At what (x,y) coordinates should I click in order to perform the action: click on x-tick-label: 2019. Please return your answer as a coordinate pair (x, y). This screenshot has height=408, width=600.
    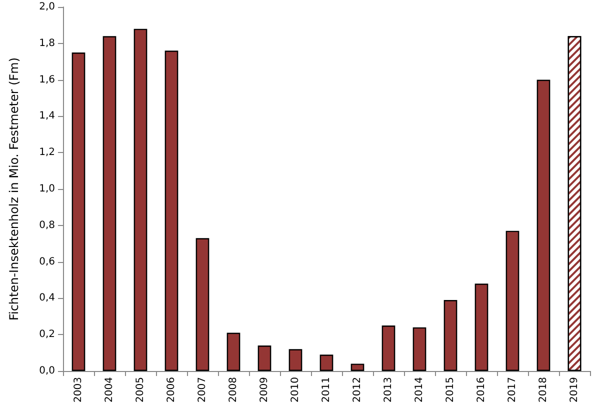
    Looking at the image, I should click on (574, 389).